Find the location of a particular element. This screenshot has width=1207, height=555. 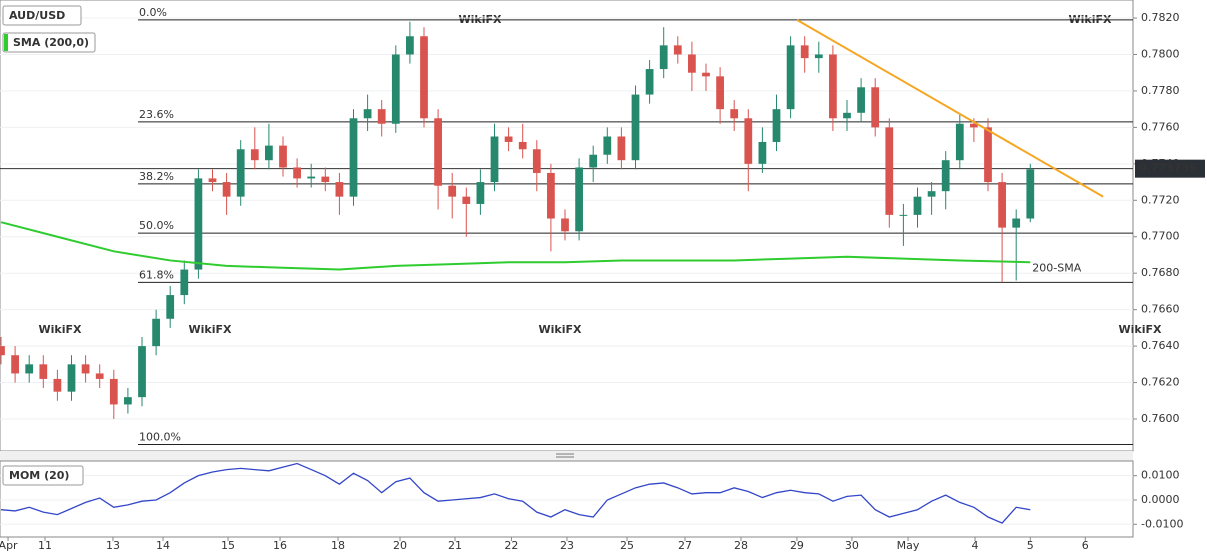

x-tick-label: Apr is located at coordinates (9, 545).